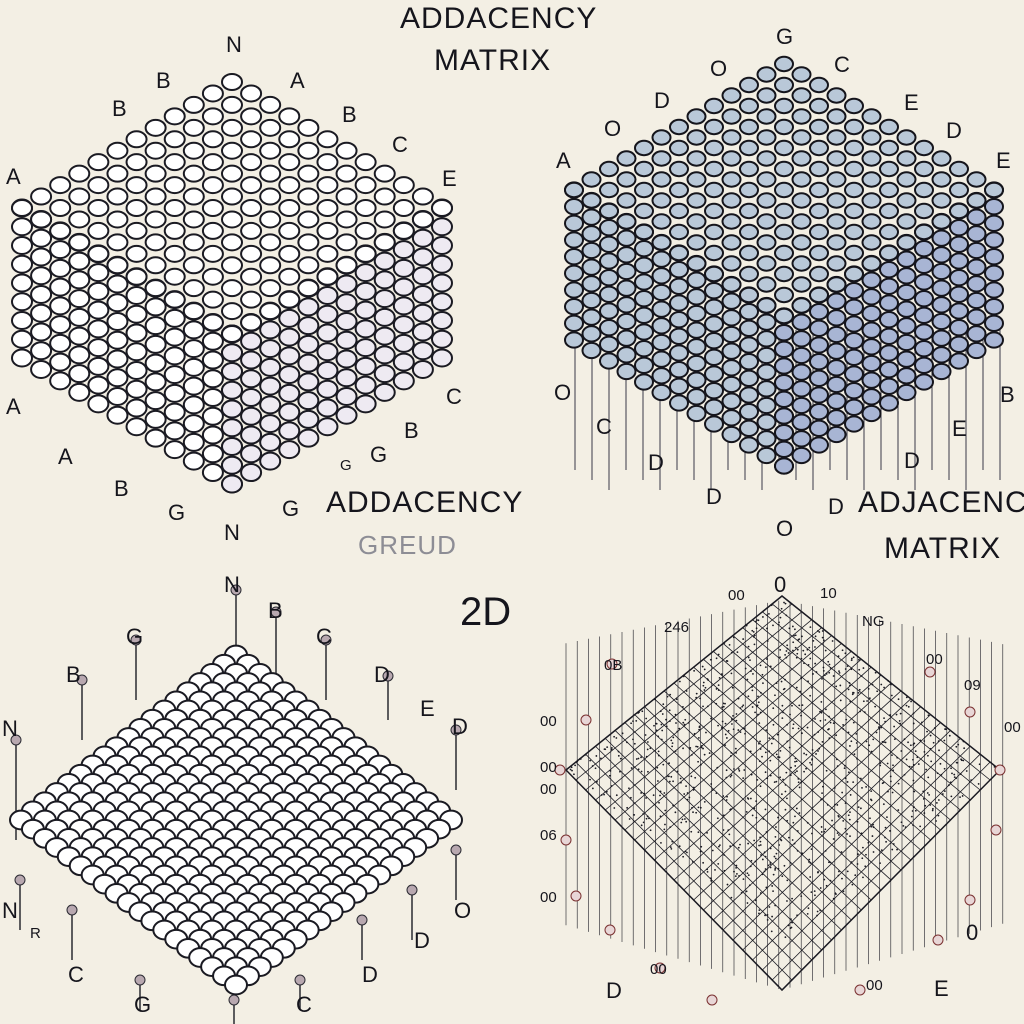 The width and height of the screenshot is (1024, 1024). I want to click on node-label: C, so click(400, 144).